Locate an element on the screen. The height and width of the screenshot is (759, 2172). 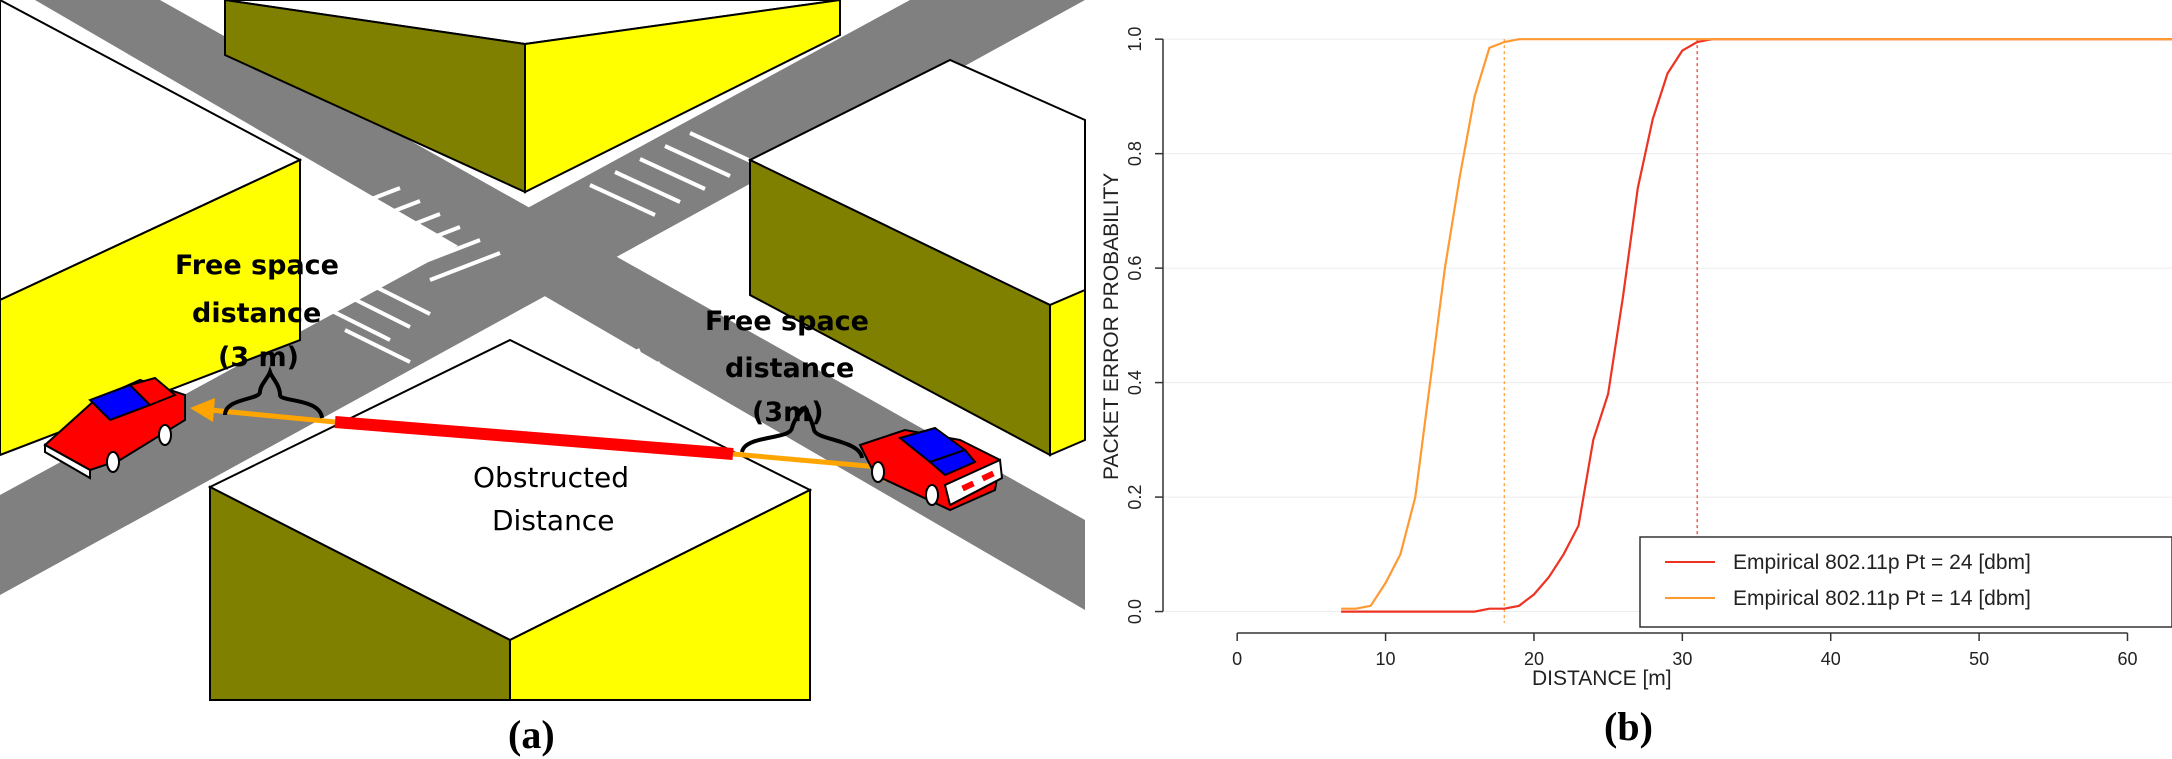
legend-label-14dbm: Empirical 802.11p Pt = 14 [dbm] is located at coordinates (1882, 598).